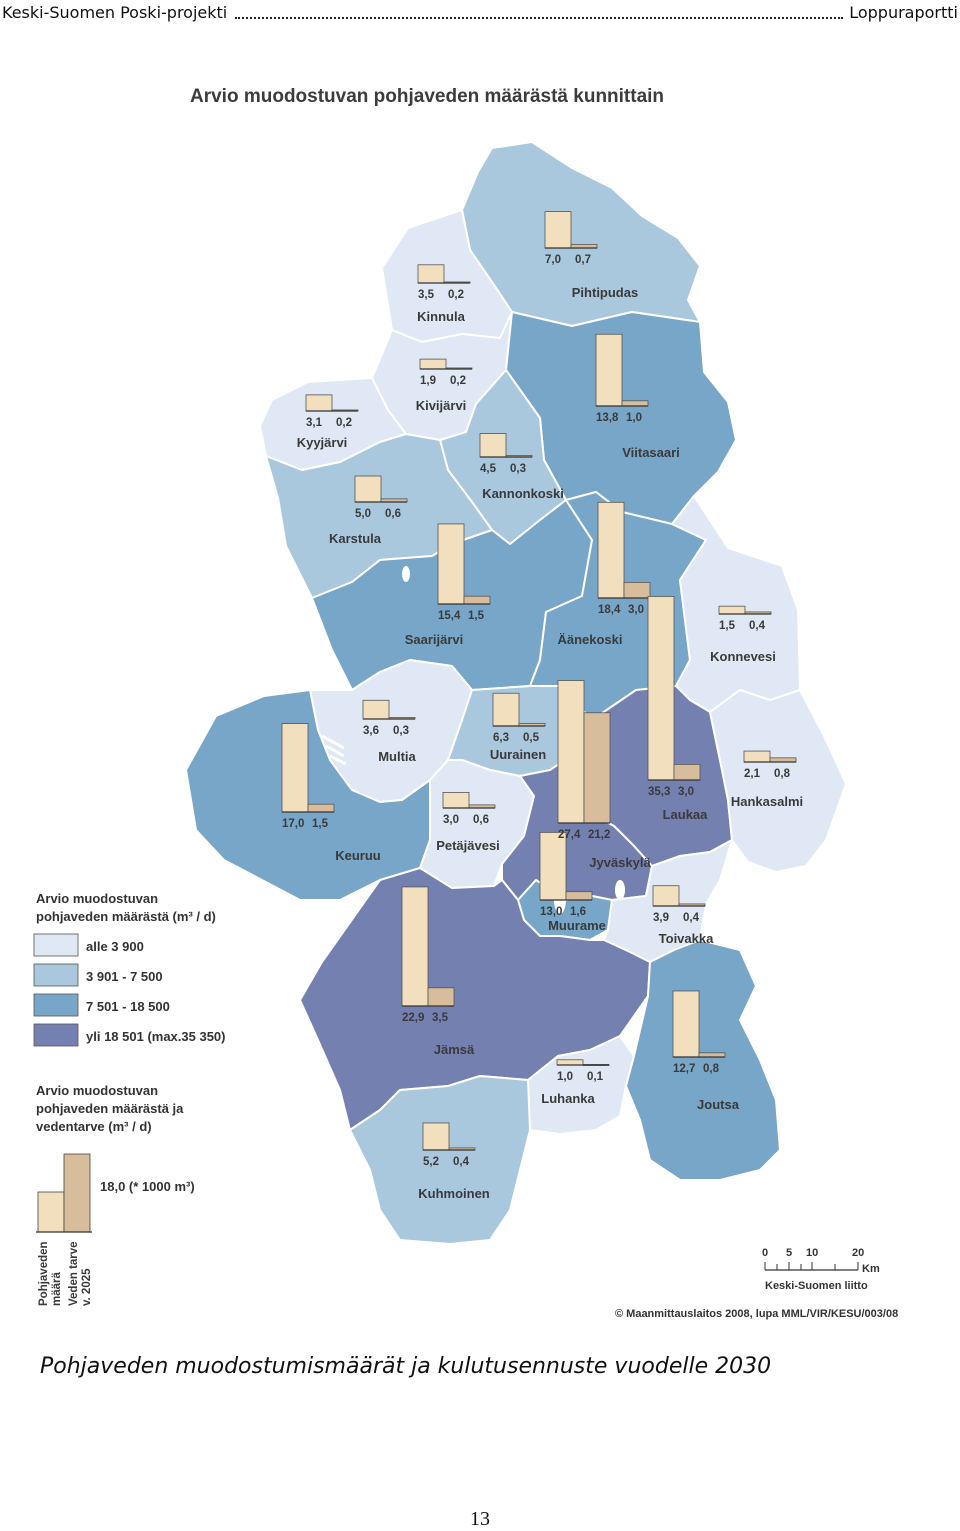 The height and width of the screenshot is (1531, 960). Describe the element at coordinates (579, 896) in the screenshot. I see `bar-vedentarve-muurame` at that location.